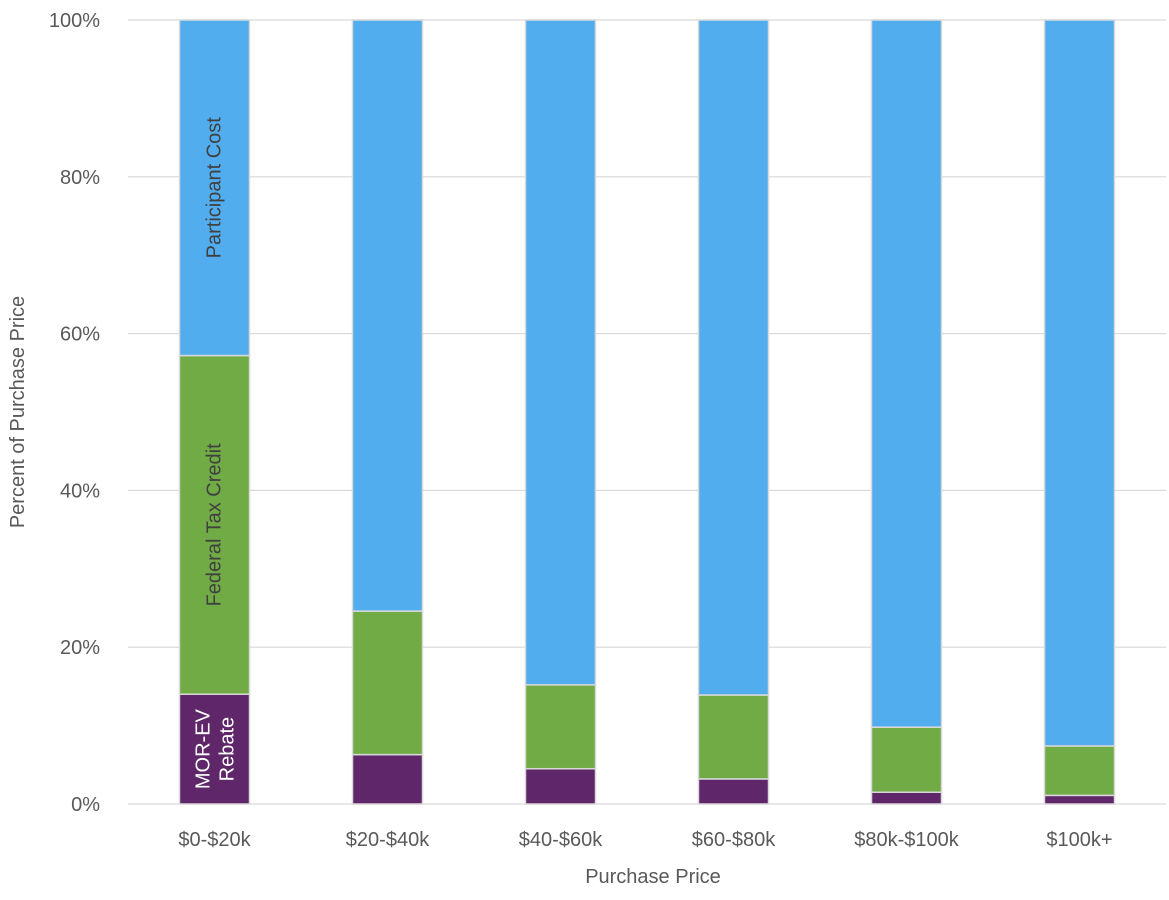 This screenshot has width=1169, height=900. Describe the element at coordinates (1079, 840) in the screenshot. I see `x-tick-label: $100k+` at that location.